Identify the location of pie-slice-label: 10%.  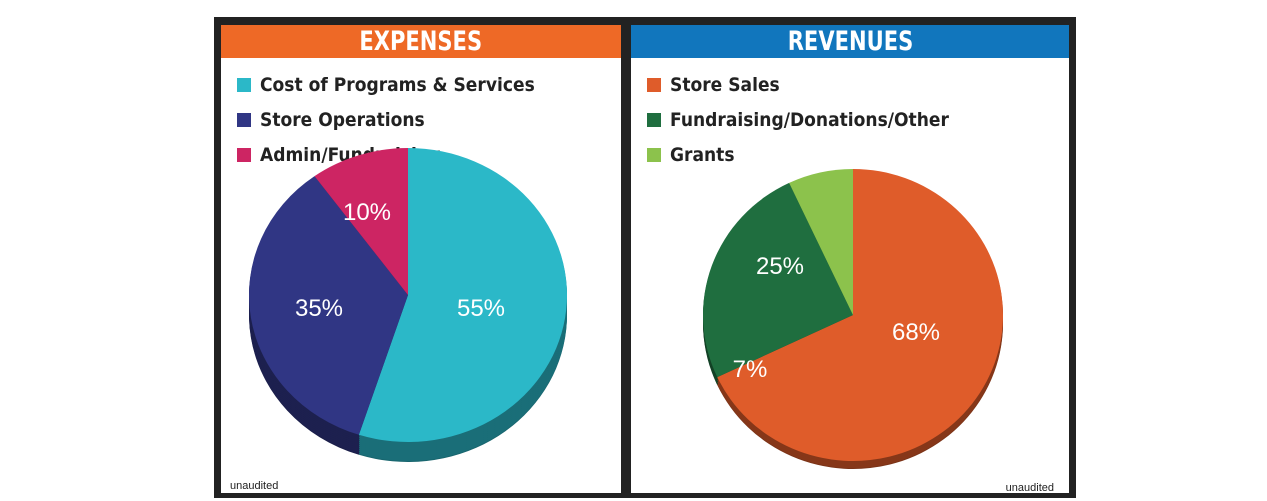
(367, 212).